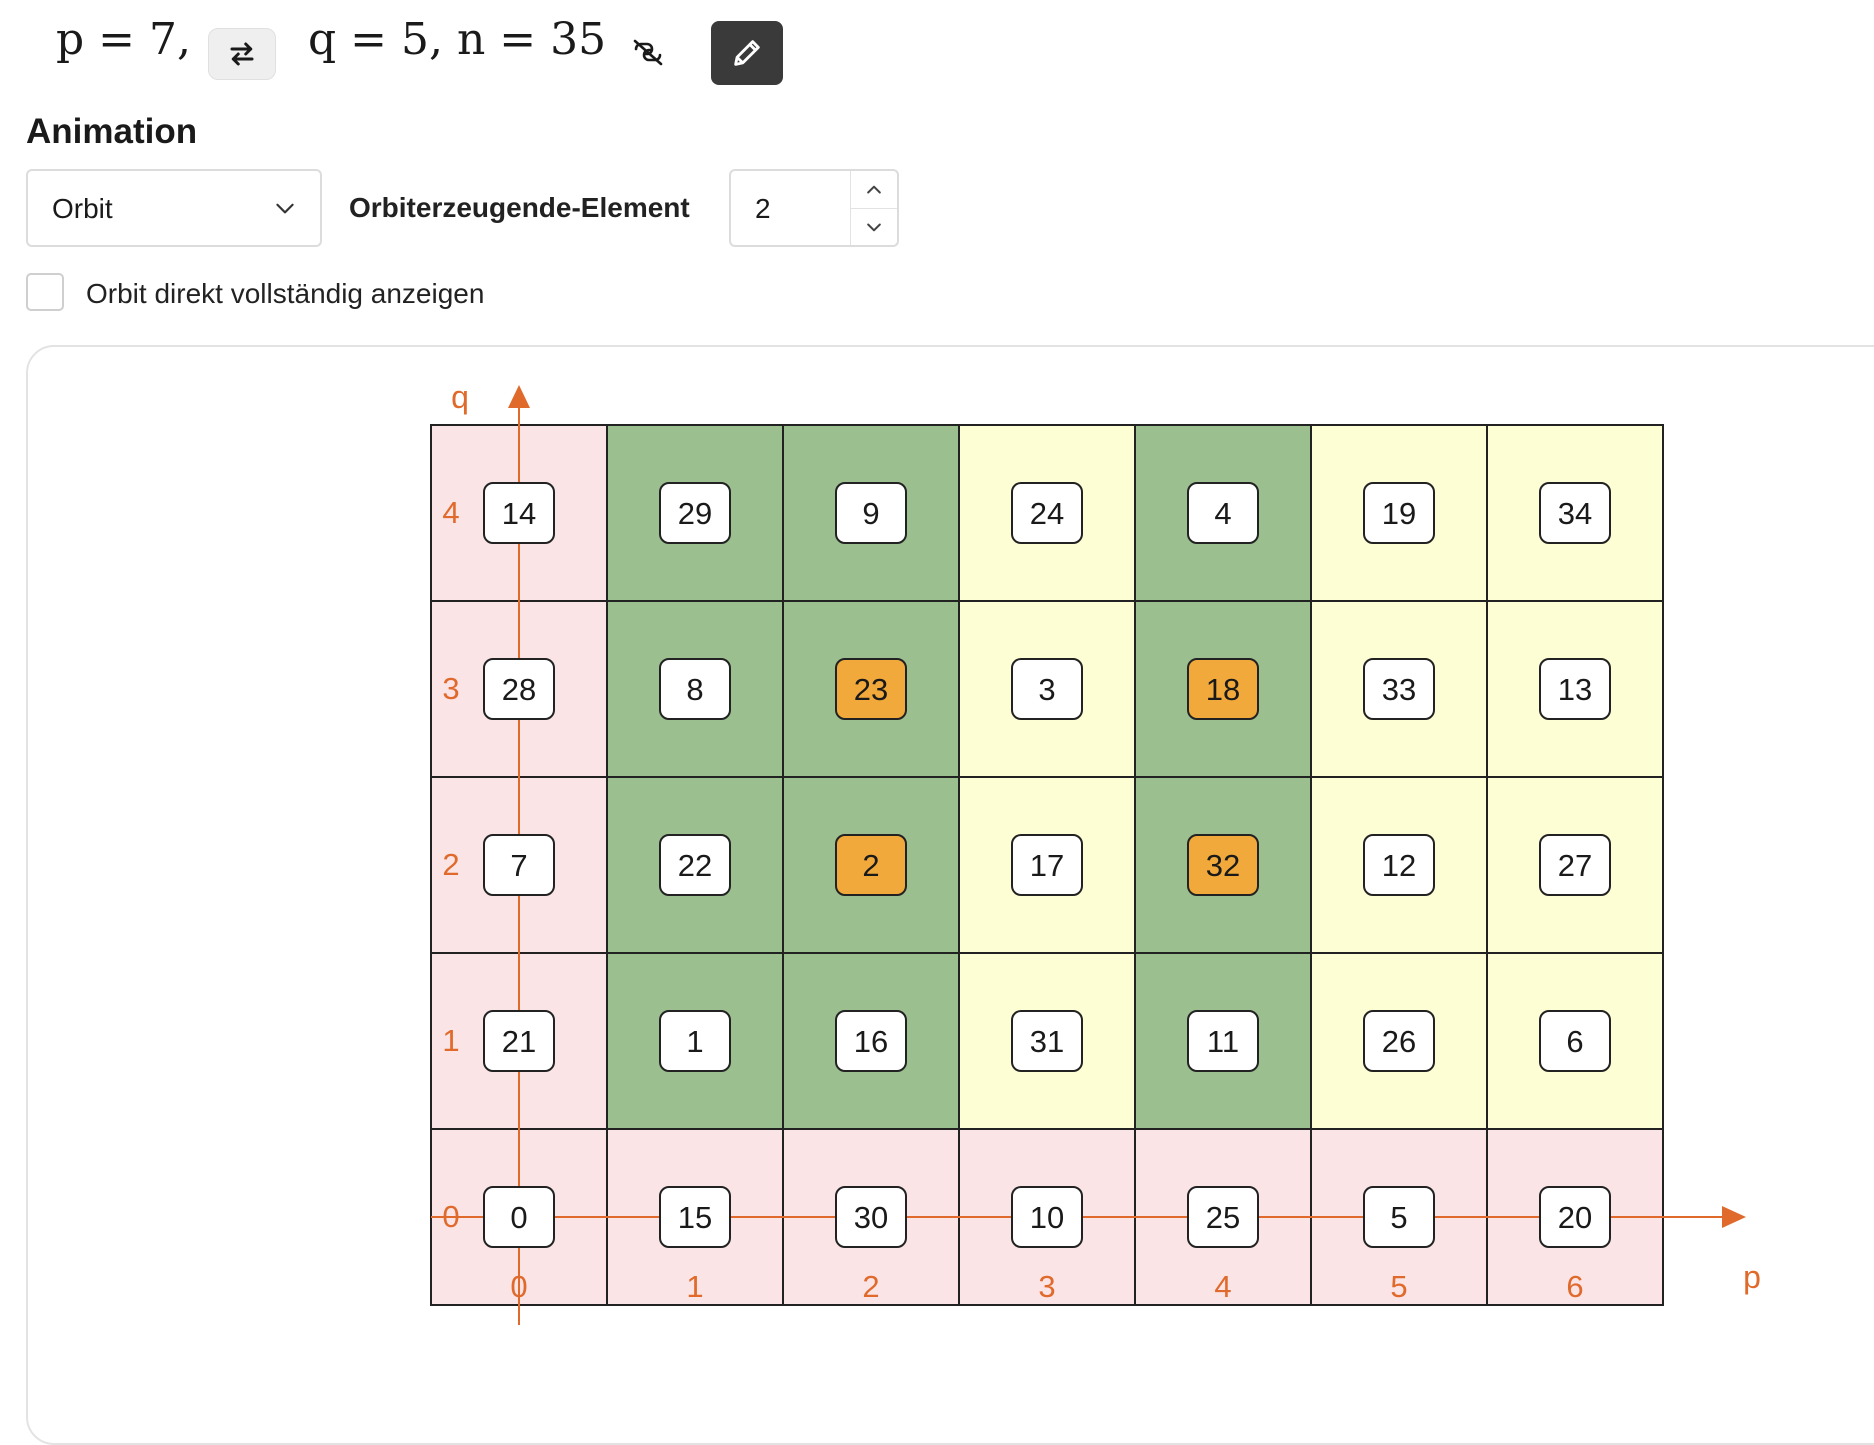 Image resolution: width=1874 pixels, height=1445 pixels. Describe the element at coordinates (45, 292) in the screenshot. I see `show-full-orbit-checkbox` at that location.